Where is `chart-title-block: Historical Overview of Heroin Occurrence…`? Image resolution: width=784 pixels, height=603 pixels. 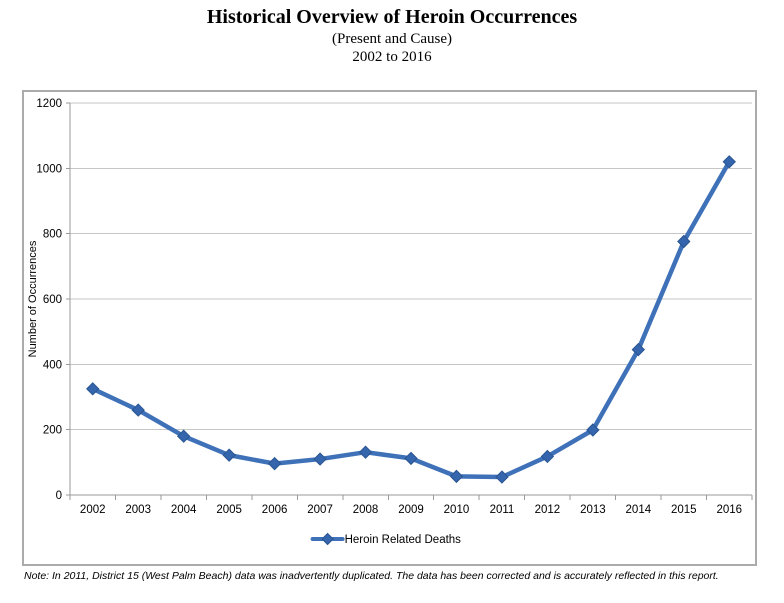
chart-title-block: Historical Overview of Heroin Occurrence… is located at coordinates (392, 35).